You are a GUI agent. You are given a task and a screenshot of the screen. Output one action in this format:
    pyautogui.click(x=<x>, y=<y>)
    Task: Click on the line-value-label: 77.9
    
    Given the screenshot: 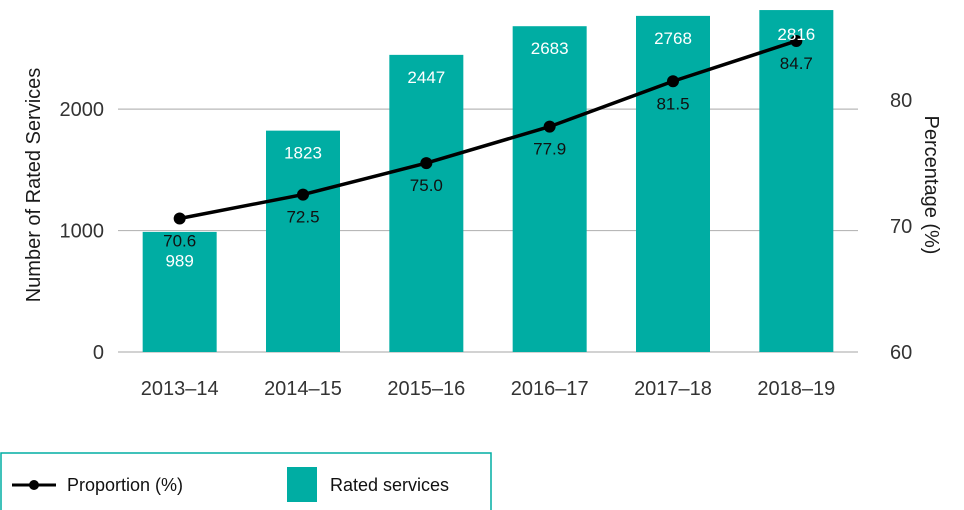 What is the action you would take?
    pyautogui.click(x=549, y=149)
    